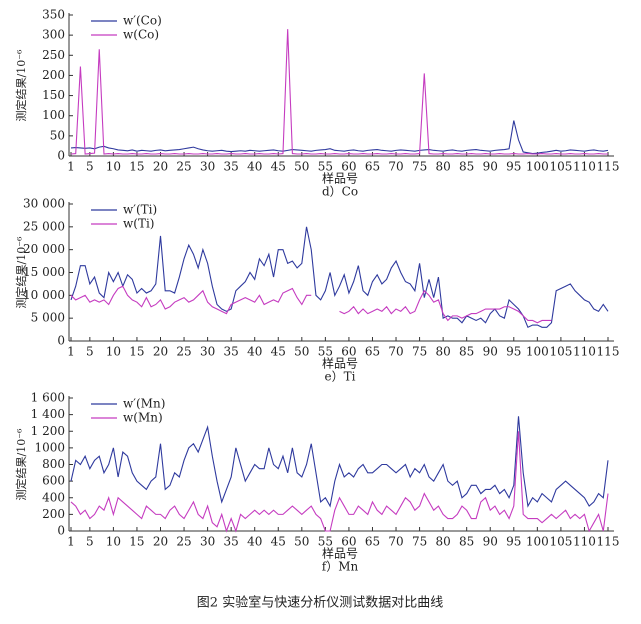 The height and width of the screenshot is (624, 641). I want to click on chart-caption: f）Mn, so click(340, 567).